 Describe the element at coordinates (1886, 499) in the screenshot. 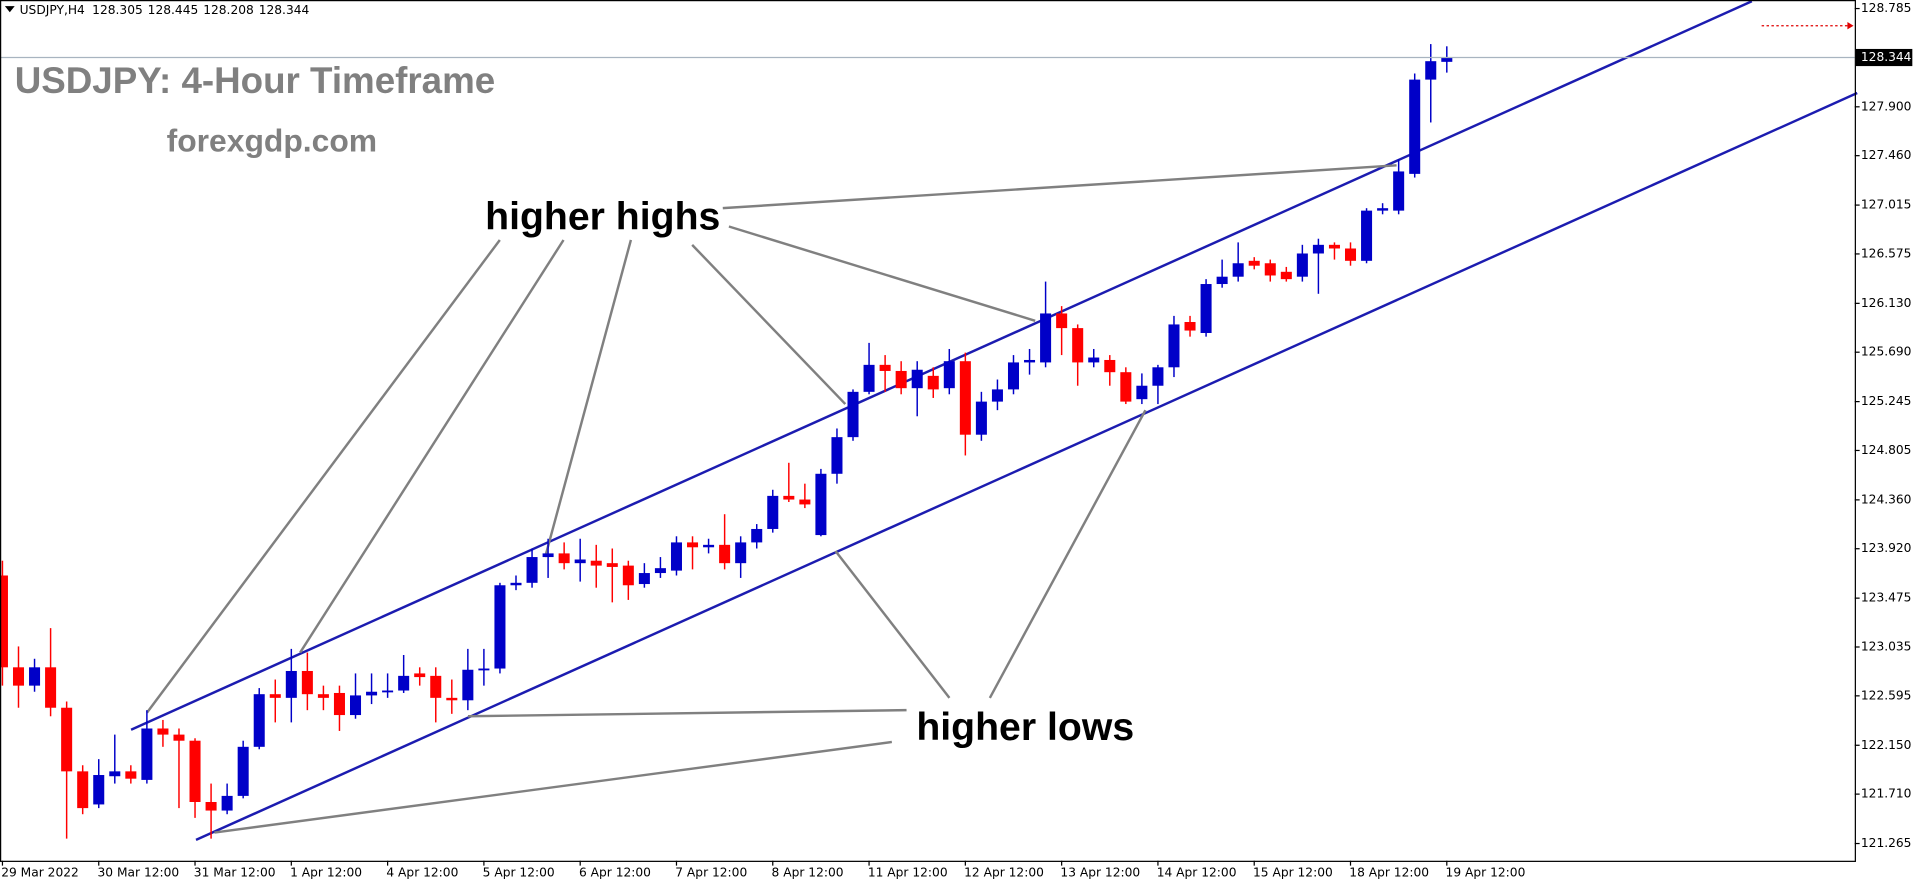

I see `y-tick-label: 124.360` at that location.